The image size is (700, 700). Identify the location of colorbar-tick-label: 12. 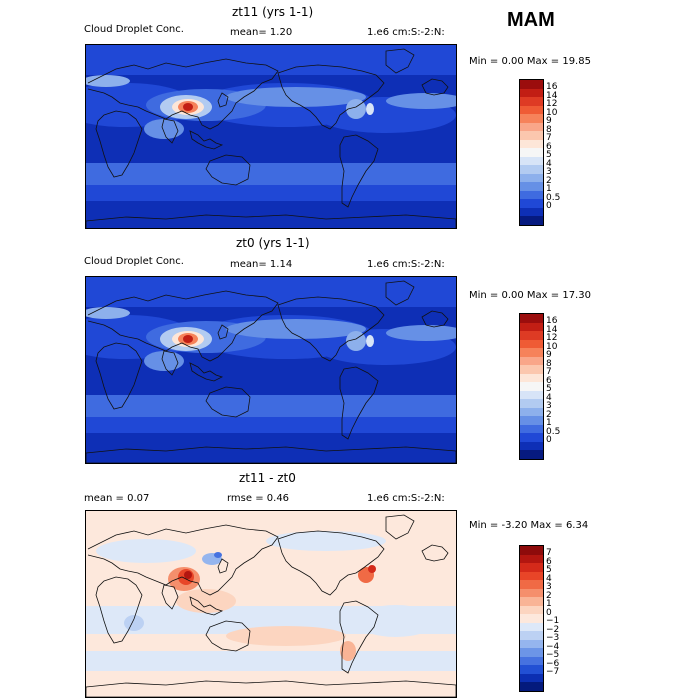
(552, 338).